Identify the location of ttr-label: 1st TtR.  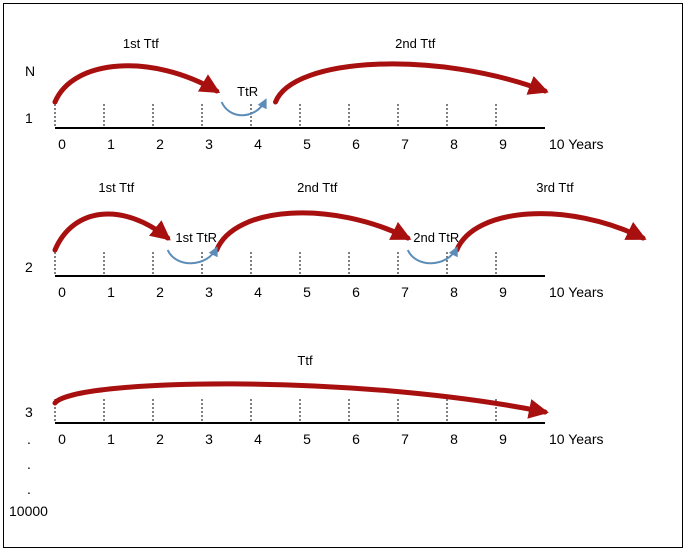
(196, 237).